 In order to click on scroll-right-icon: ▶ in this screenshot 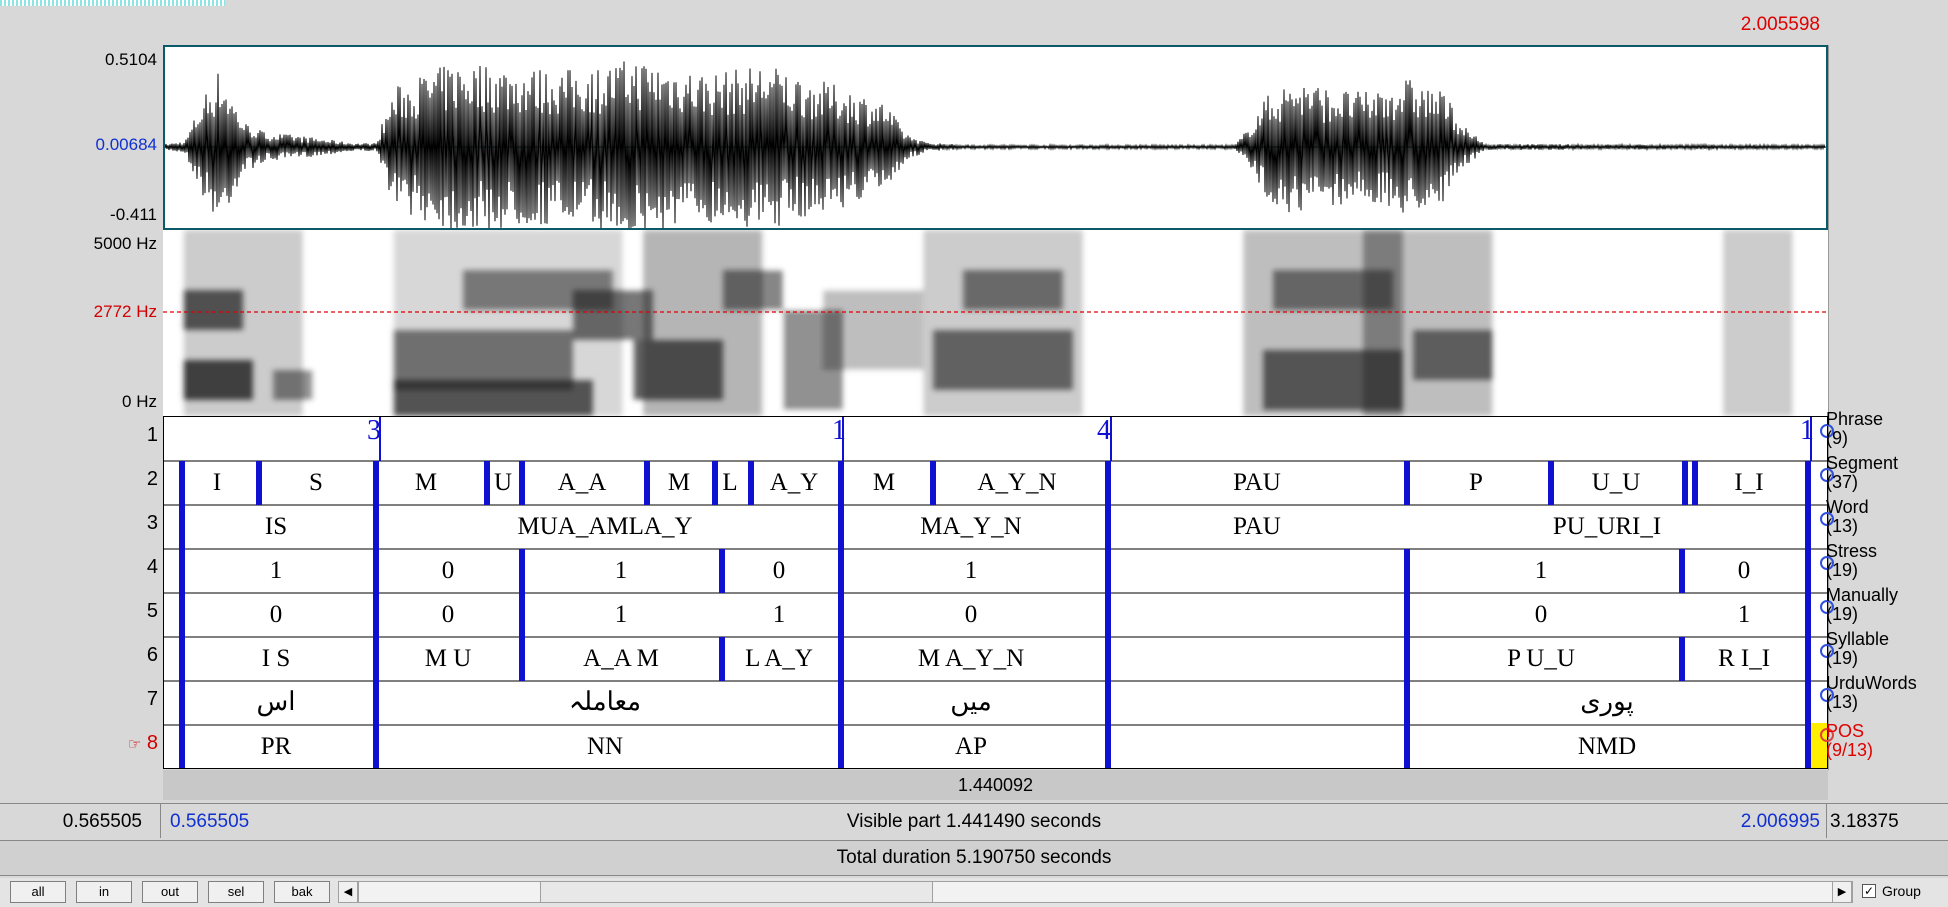, I will do `click(1842, 892)`.